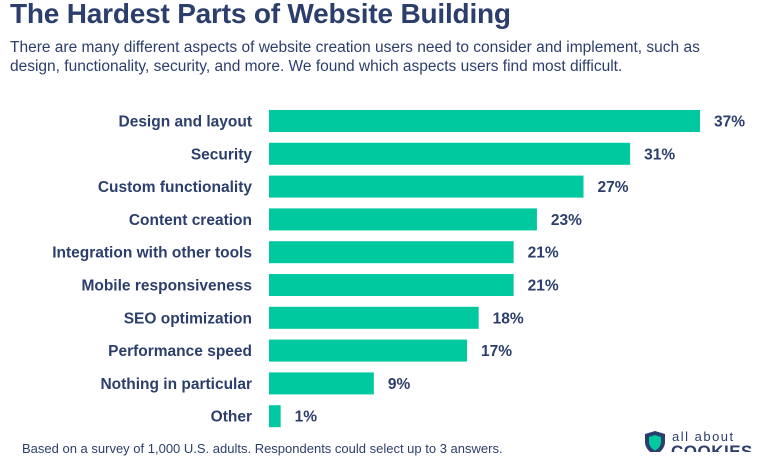 The height and width of the screenshot is (456, 770). Describe the element at coordinates (508, 318) in the screenshot. I see `value-label: 18%` at that location.